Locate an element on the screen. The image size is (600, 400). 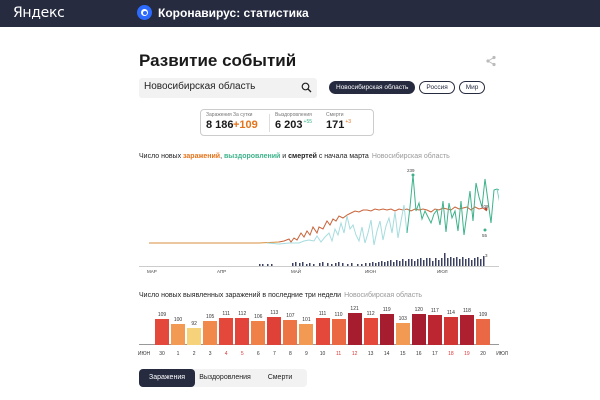
x-label: 16 is located at coordinates (419, 354).